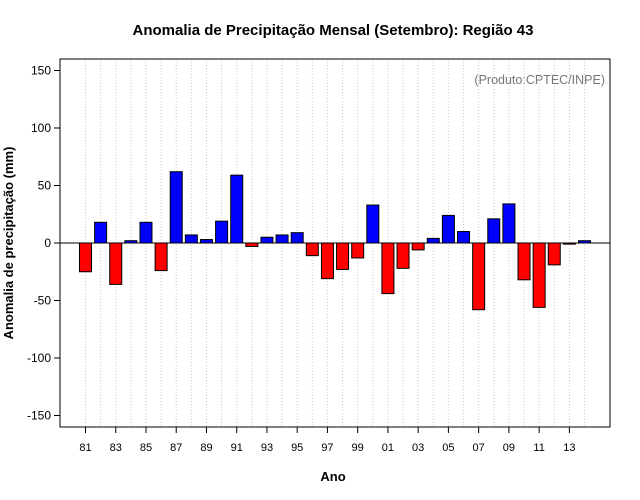  What do you see at coordinates (388, 448) in the screenshot?
I see `x-tick-label: 01` at bounding box center [388, 448].